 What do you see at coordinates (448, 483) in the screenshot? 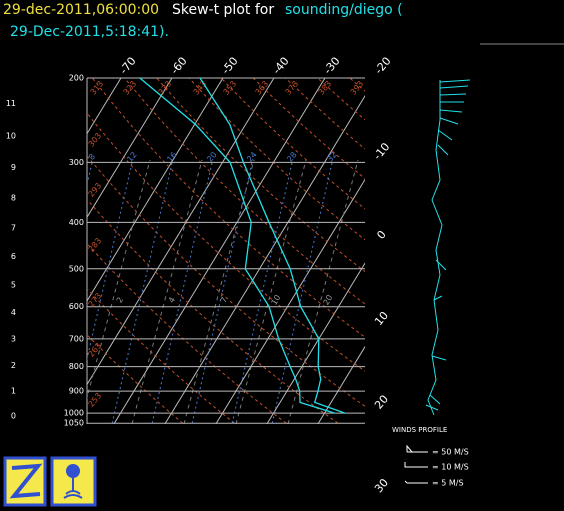
I see `wind-legend-item: = 5 M/S` at bounding box center [448, 483].